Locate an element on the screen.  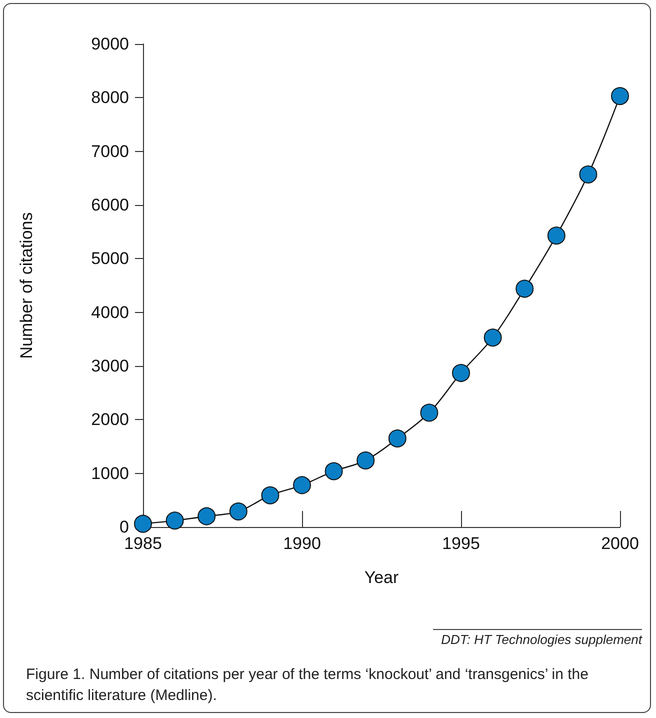
y-axis-title: Number of citations is located at coordinates (26, 285).